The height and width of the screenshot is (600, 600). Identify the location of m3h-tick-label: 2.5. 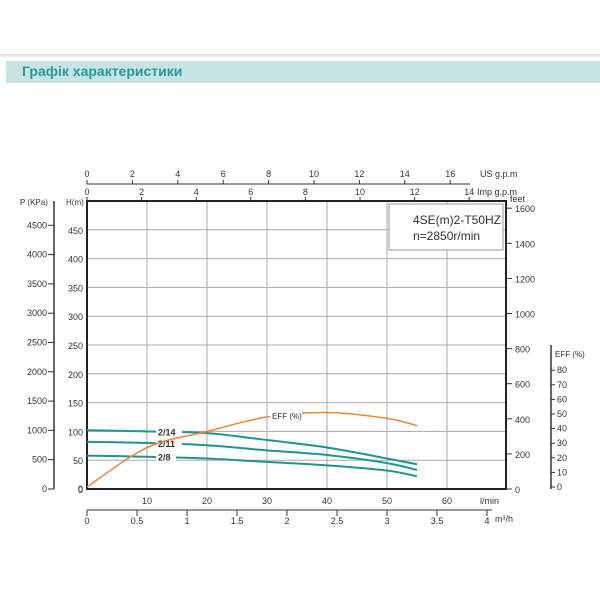
(337, 521).